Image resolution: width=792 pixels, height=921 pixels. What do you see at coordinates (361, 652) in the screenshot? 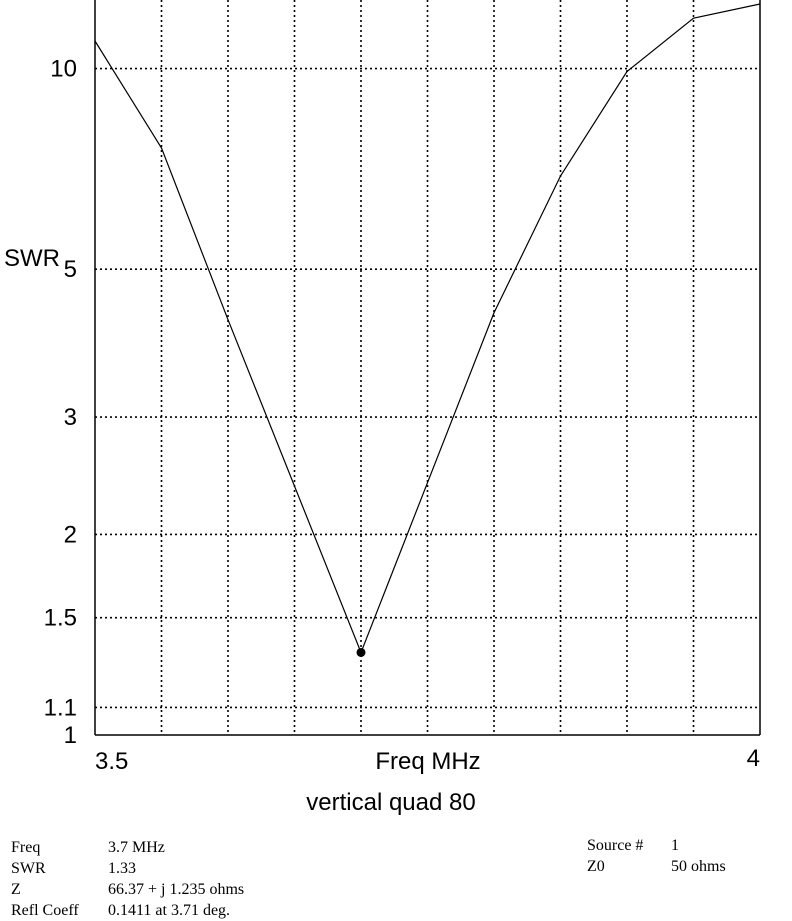
I see `minimum-swr-marker` at bounding box center [361, 652].